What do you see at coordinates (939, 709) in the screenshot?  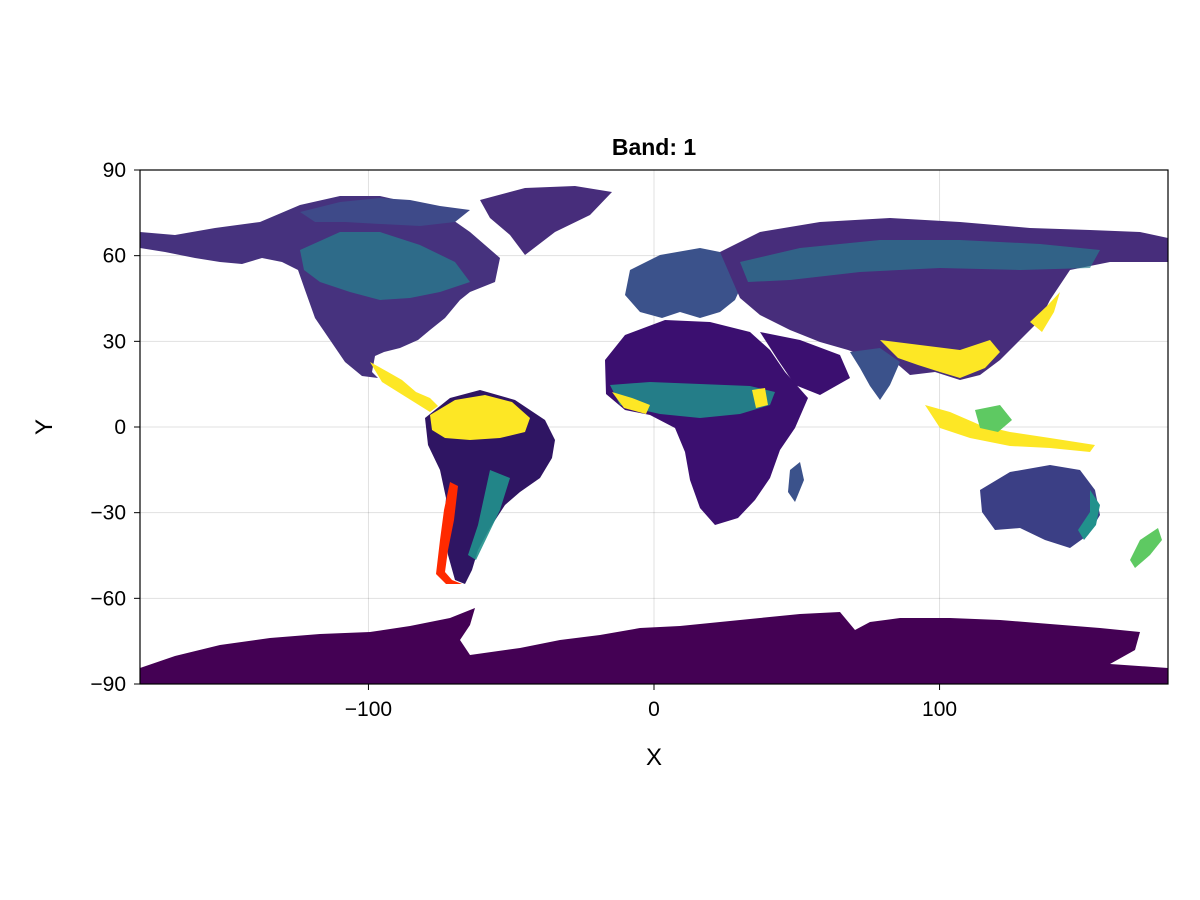 I see `x-tick-label: 100` at bounding box center [939, 709].